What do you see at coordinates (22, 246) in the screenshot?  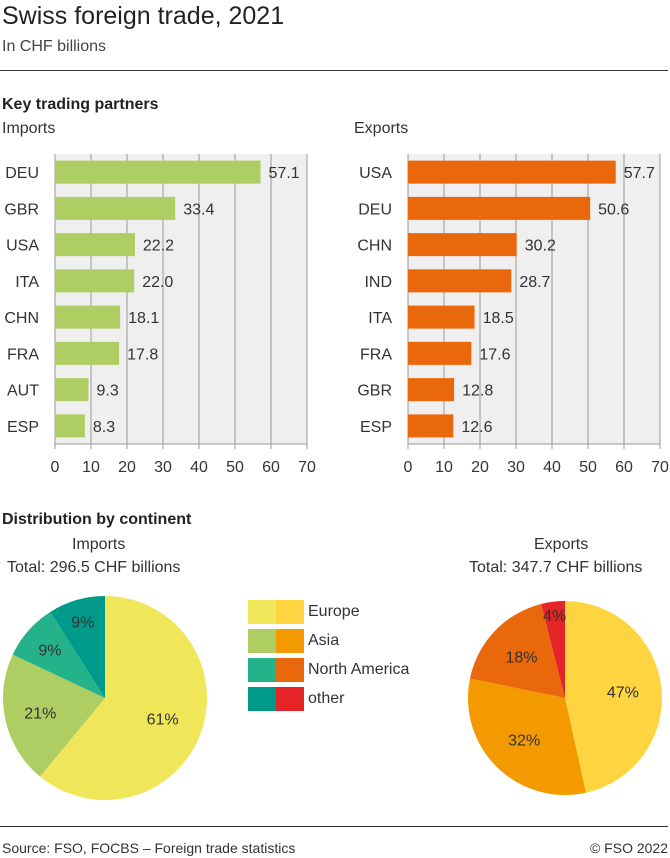 I see `imports-category-label: USA` at bounding box center [22, 246].